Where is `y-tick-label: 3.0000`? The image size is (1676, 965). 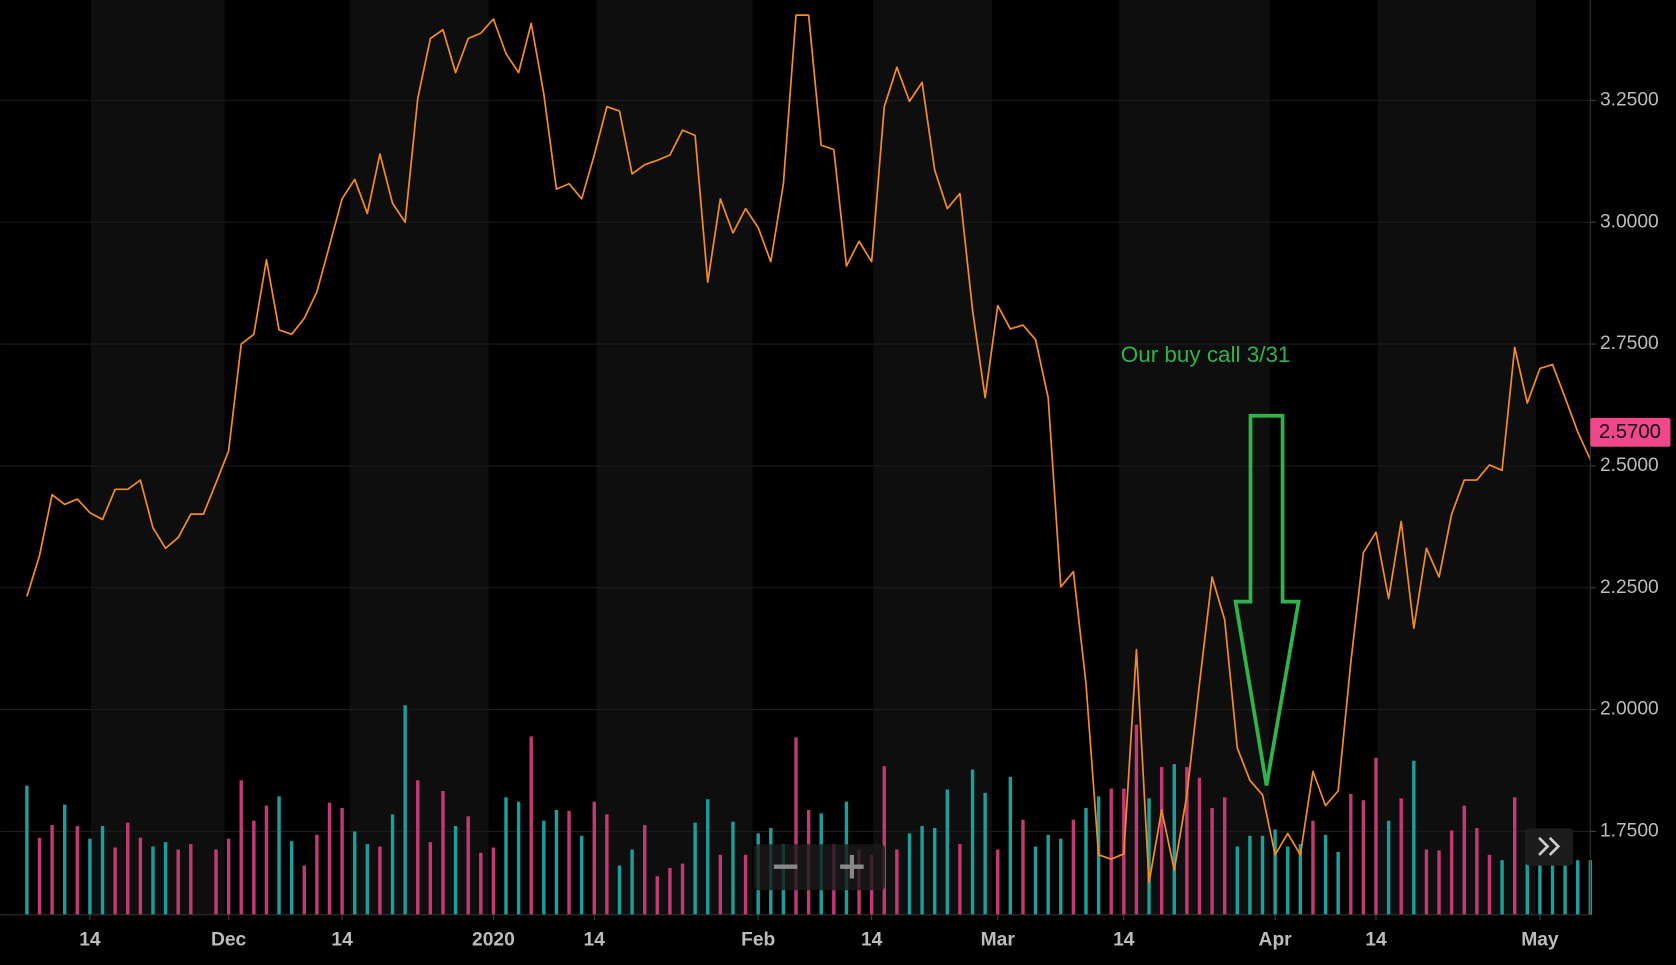 y-tick-label: 3.0000 is located at coordinates (1629, 221).